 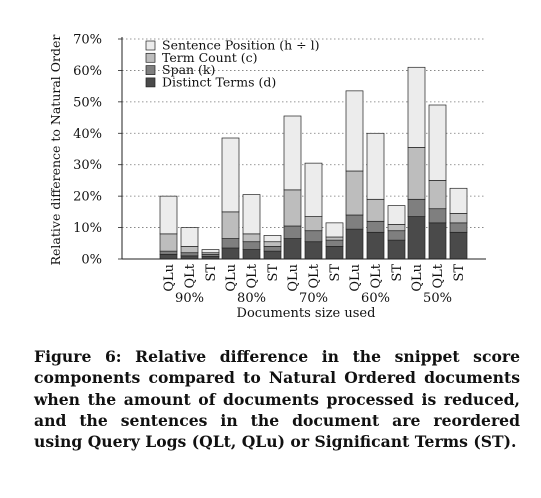 I want to click on legend-label: Sentence Position (h ÷ l), so click(x=241, y=45).